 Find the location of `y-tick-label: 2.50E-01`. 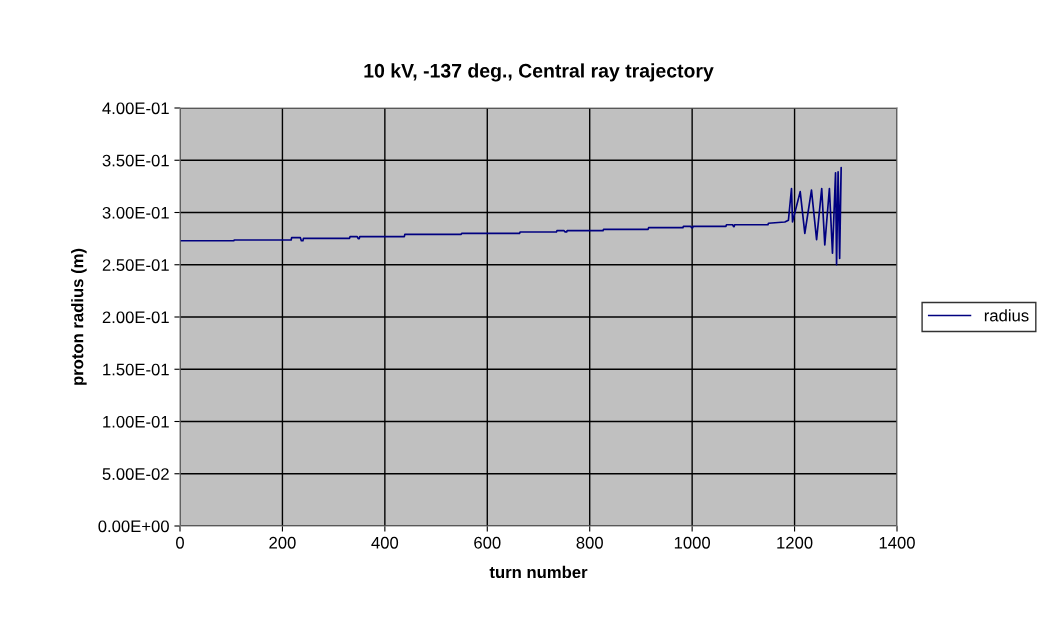

y-tick-label: 2.50E-01 is located at coordinates (135, 265).